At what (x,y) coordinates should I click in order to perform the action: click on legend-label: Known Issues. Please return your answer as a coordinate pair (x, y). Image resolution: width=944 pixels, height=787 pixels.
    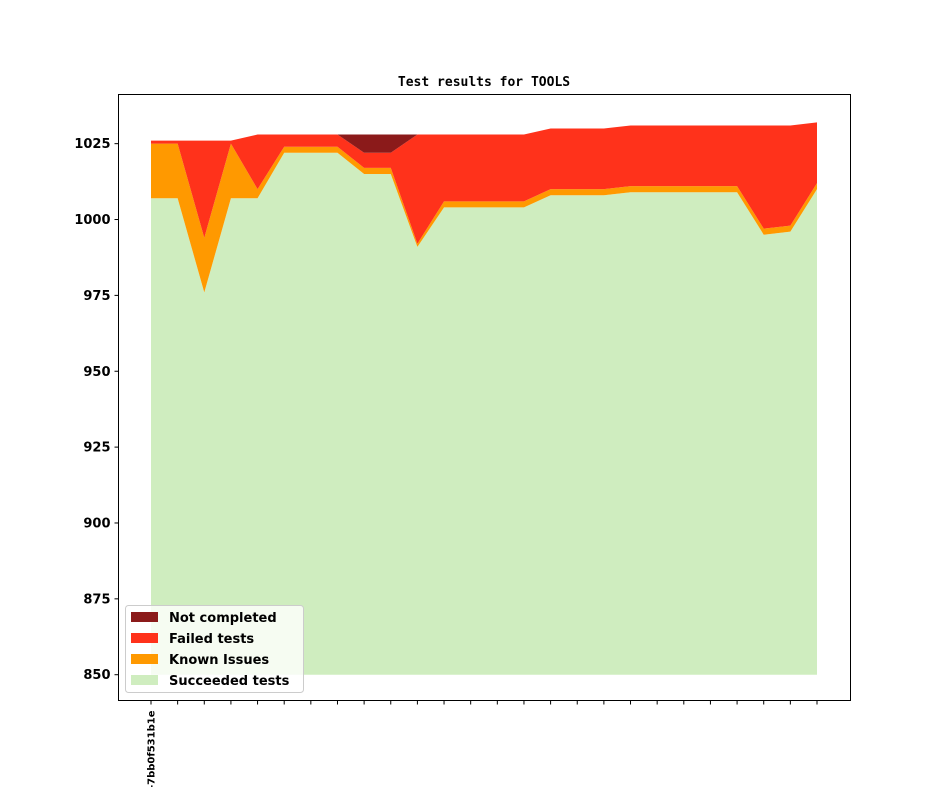
    Looking at the image, I should click on (219, 660).